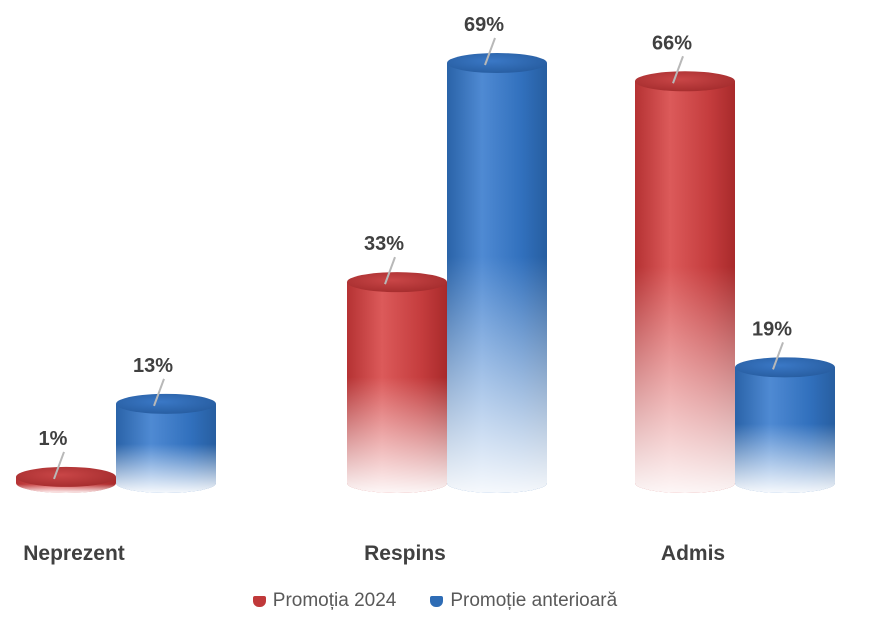 This screenshot has height=621, width=870. What do you see at coordinates (484, 25) in the screenshot?
I see `data-label: 69%` at bounding box center [484, 25].